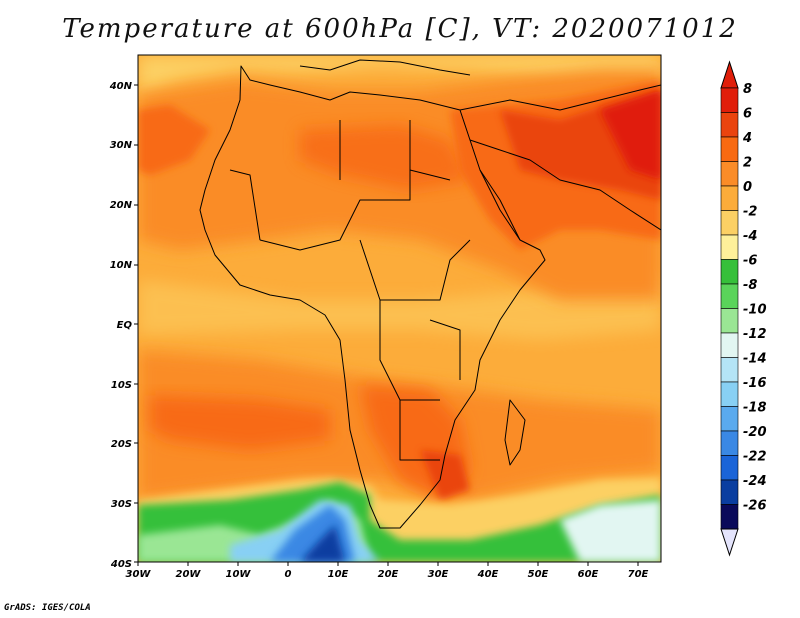  Describe the element at coordinates (322, 543) in the screenshot. I see `field-cold-darkblue` at that location.